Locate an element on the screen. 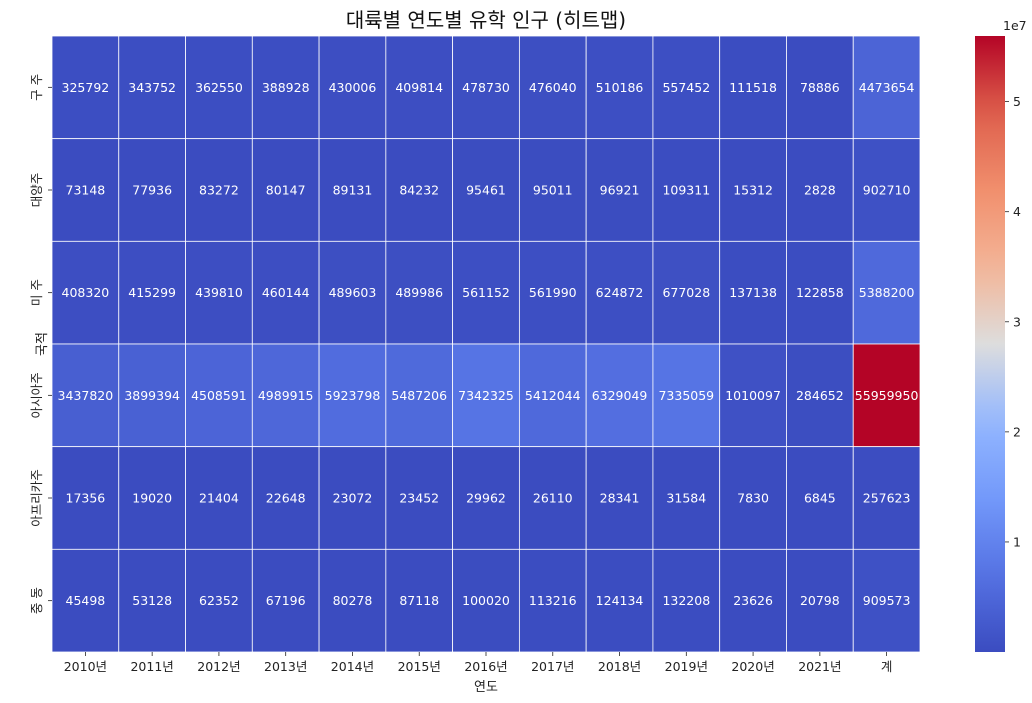 The image size is (1032, 703). cell-value-label: 113216 is located at coordinates (553, 600).